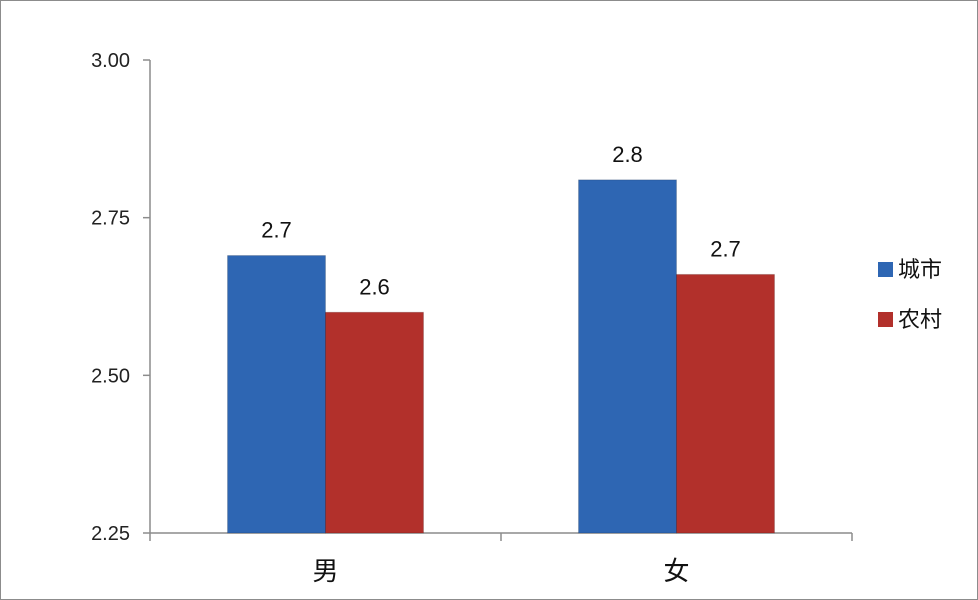 The image size is (978, 600). What do you see at coordinates (110, 534) in the screenshot?
I see `y-tick-label: 2.25` at bounding box center [110, 534].